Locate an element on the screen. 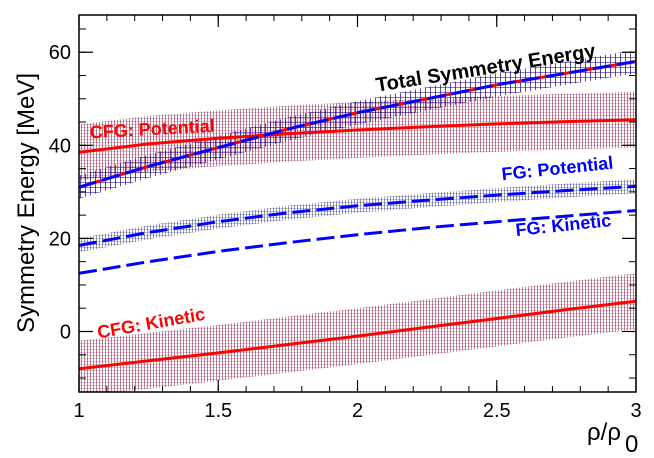 Image resolution: width=654 pixels, height=458 pixels. line-fg-potential is located at coordinates (357, 215).